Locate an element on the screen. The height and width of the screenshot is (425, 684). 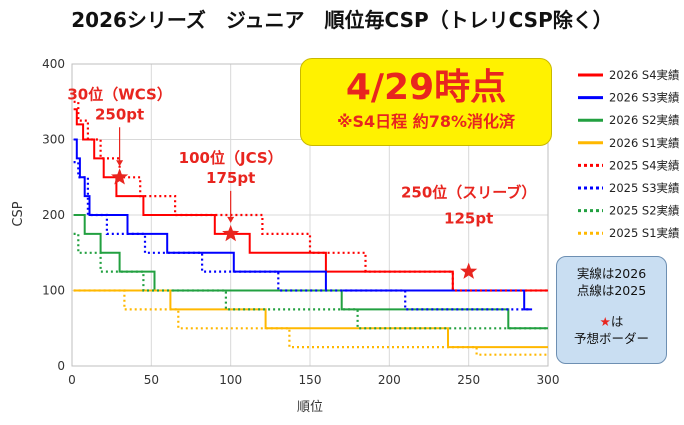
annotation-label: 30位（WCS） is located at coordinates (119, 94).